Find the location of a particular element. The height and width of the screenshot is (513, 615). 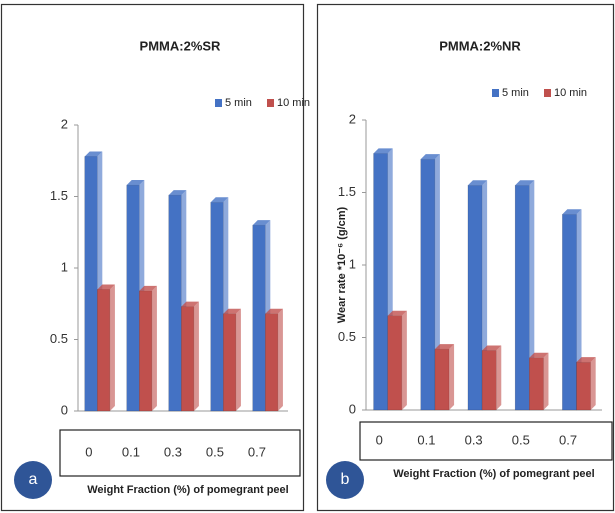

panel-label: a is located at coordinates (33, 479).